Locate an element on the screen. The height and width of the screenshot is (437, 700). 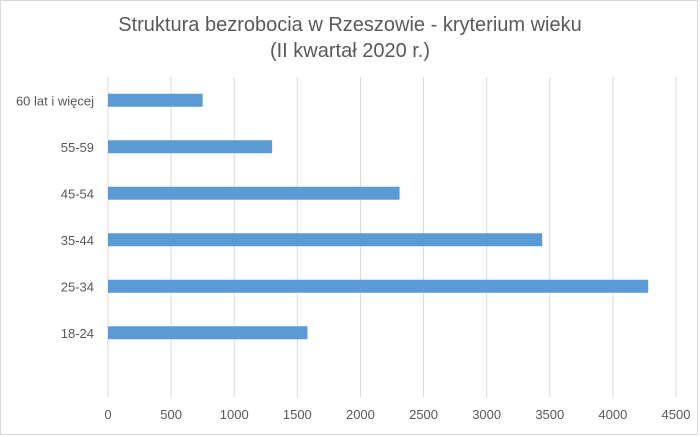
category-label: 60 lat i więcej is located at coordinates (55, 100).